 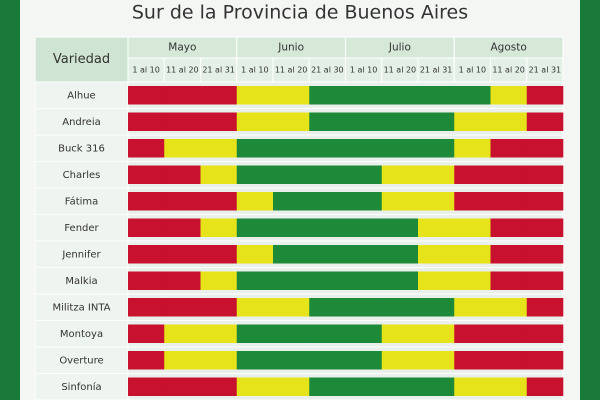 I want to click on variety-name: Malkia, so click(x=81, y=281).